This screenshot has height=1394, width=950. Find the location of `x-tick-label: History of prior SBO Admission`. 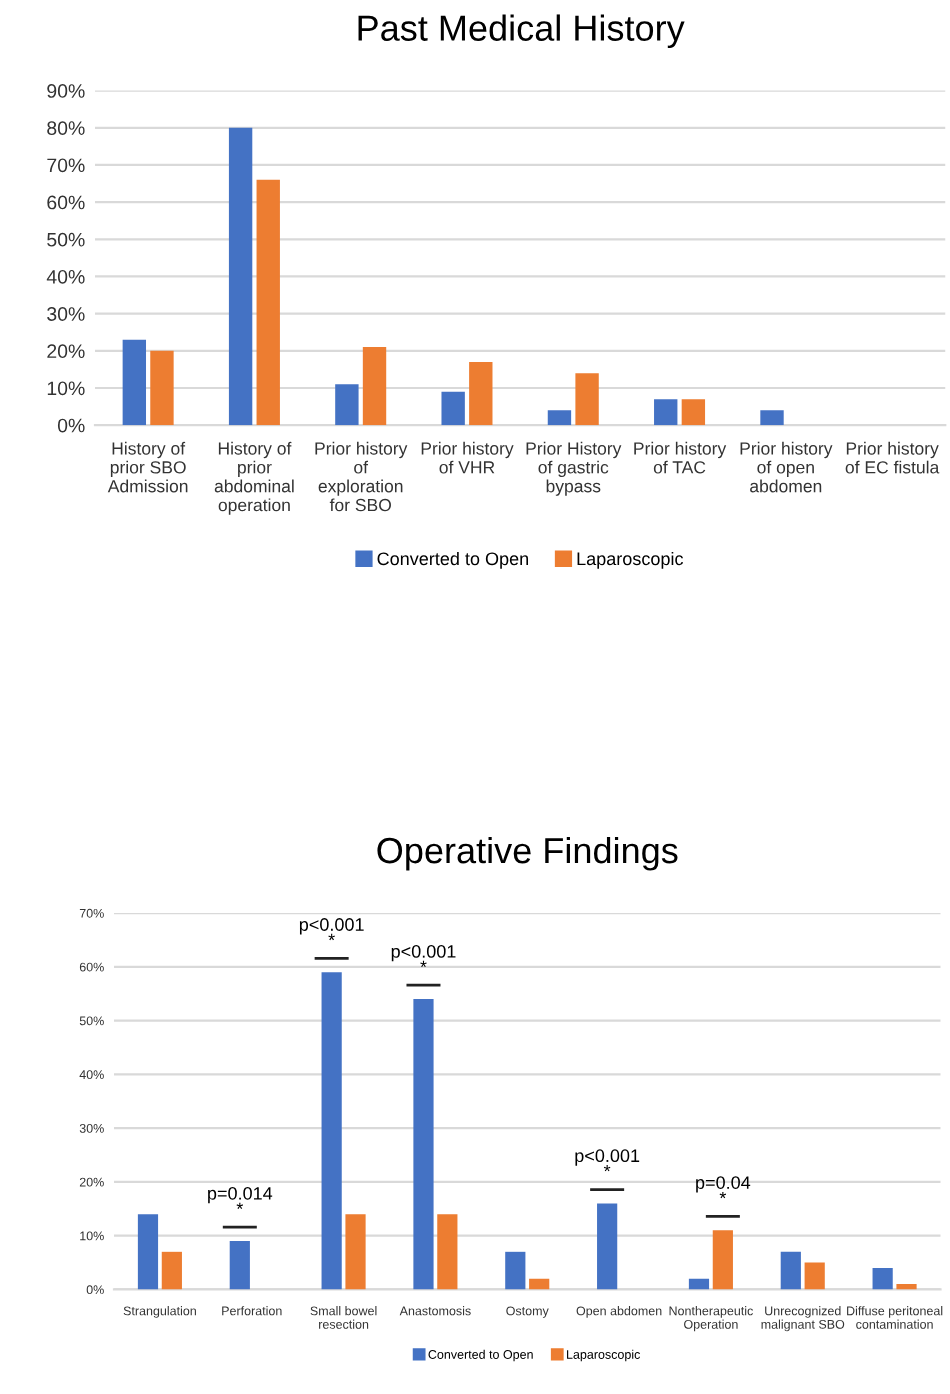

x-tick-label: History of prior SBO Admission is located at coordinates (147, 467).